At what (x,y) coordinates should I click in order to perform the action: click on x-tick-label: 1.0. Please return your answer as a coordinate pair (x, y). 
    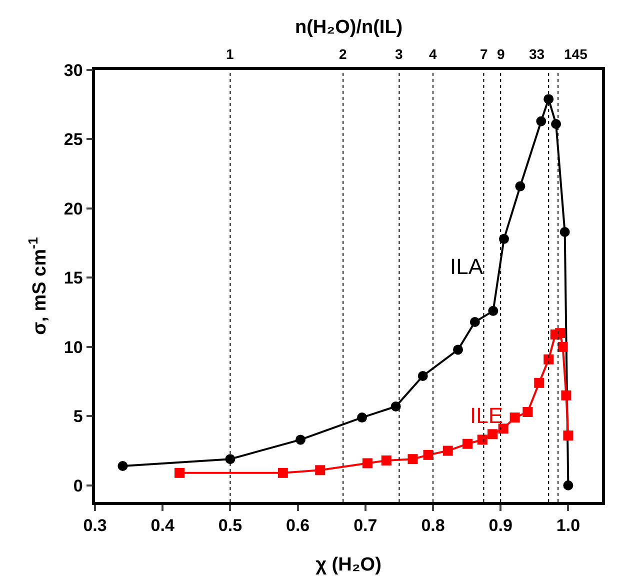
    Looking at the image, I should click on (568, 526).